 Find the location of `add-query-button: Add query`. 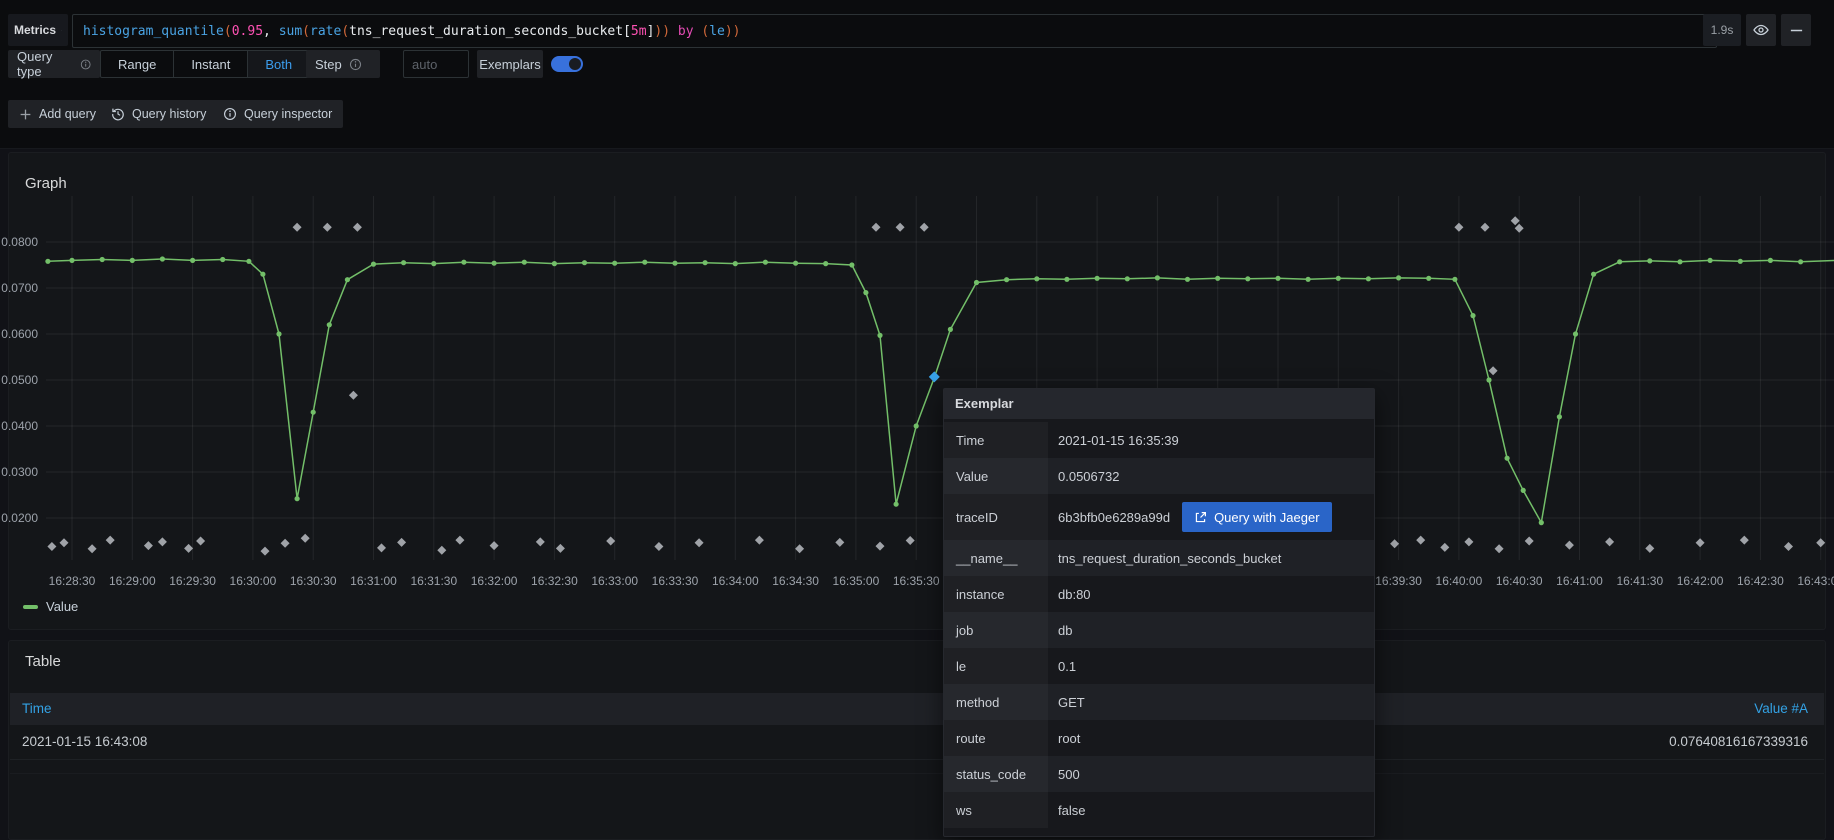

add-query-button: Add query is located at coordinates (57, 114).